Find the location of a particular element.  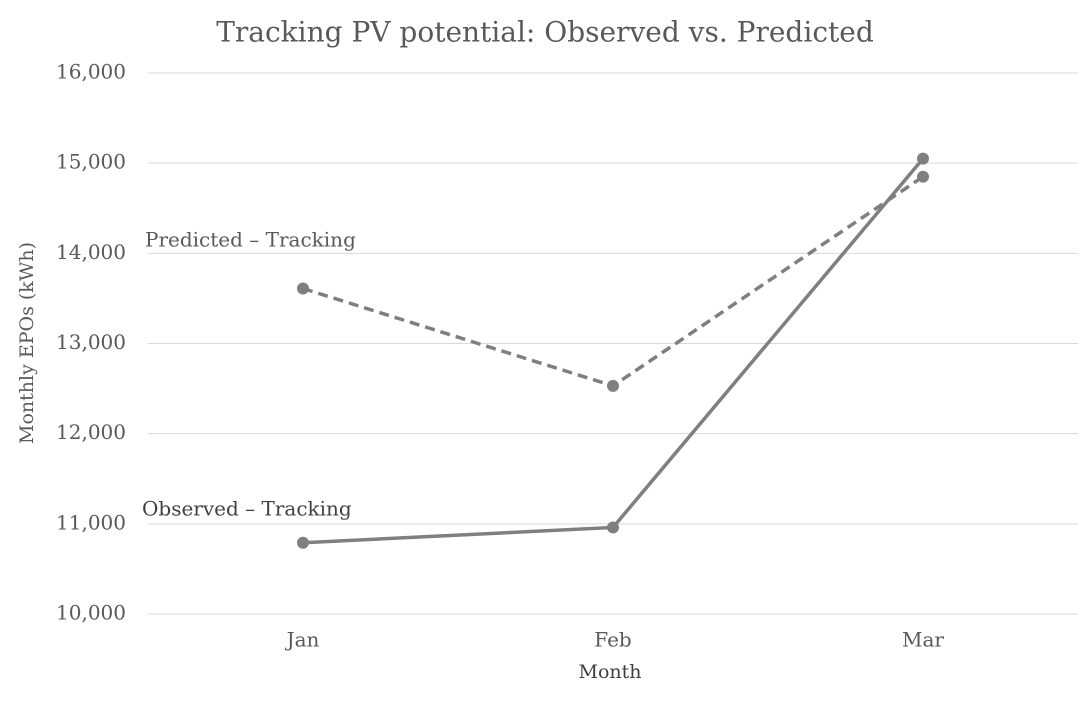

y-tick-label: 10,000 is located at coordinates (91, 613).